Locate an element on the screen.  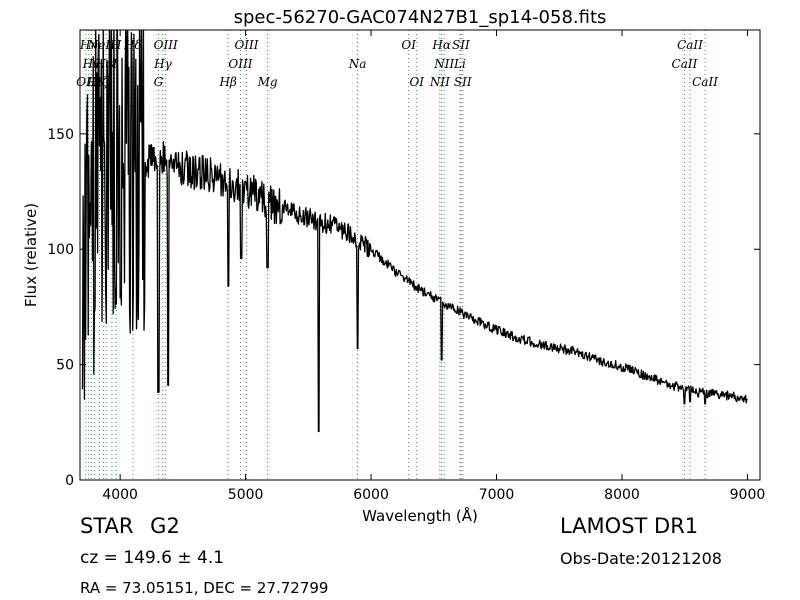
line-marker-label: G is located at coordinates (159, 82).